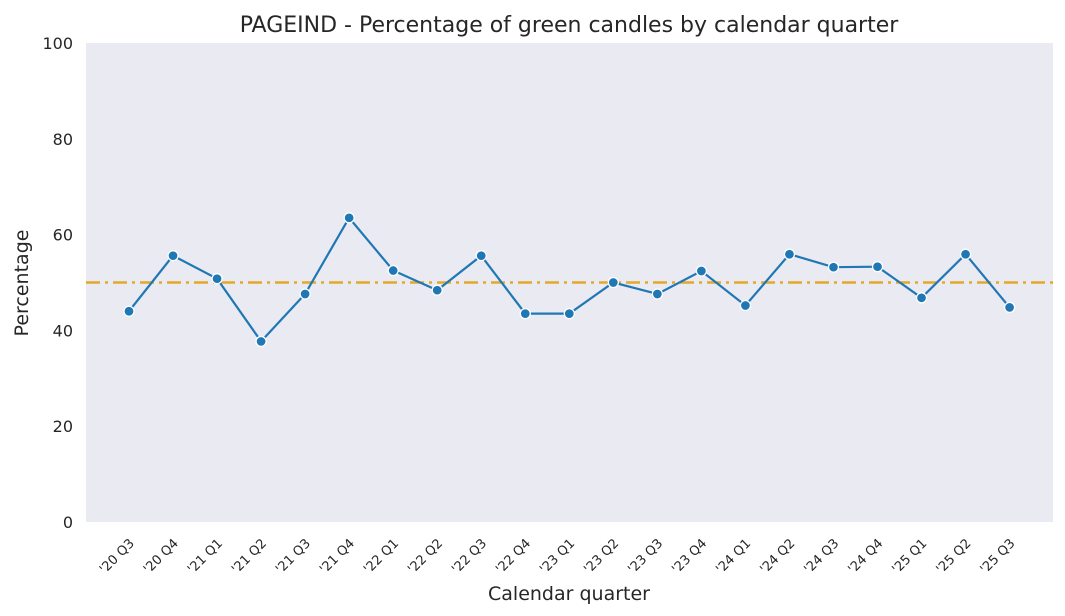 The width and height of the screenshot is (1065, 616). What do you see at coordinates (117, 556) in the screenshot?
I see `x-tick-label: '20 Q3` at bounding box center [117, 556].